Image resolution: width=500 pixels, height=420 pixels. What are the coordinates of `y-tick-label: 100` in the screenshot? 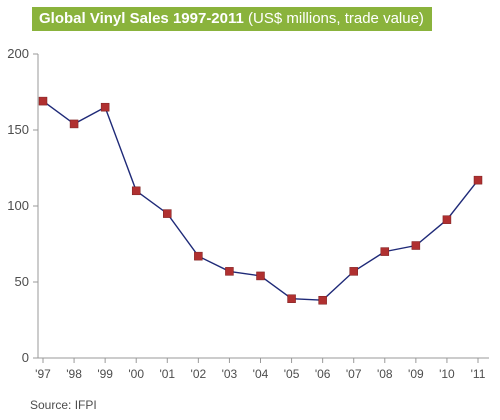 It's located at (18, 205).